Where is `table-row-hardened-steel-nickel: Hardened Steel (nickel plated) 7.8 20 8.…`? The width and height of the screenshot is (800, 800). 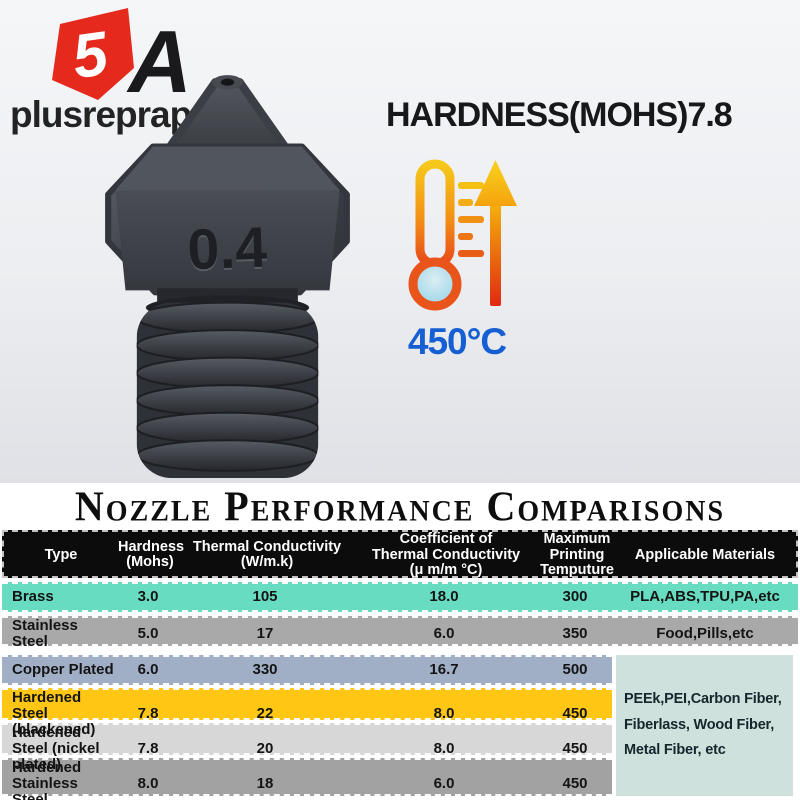 table-row-hardened-steel-nickel: Hardened Steel (nickel plated) 7.8 20 8.… is located at coordinates (307, 747).